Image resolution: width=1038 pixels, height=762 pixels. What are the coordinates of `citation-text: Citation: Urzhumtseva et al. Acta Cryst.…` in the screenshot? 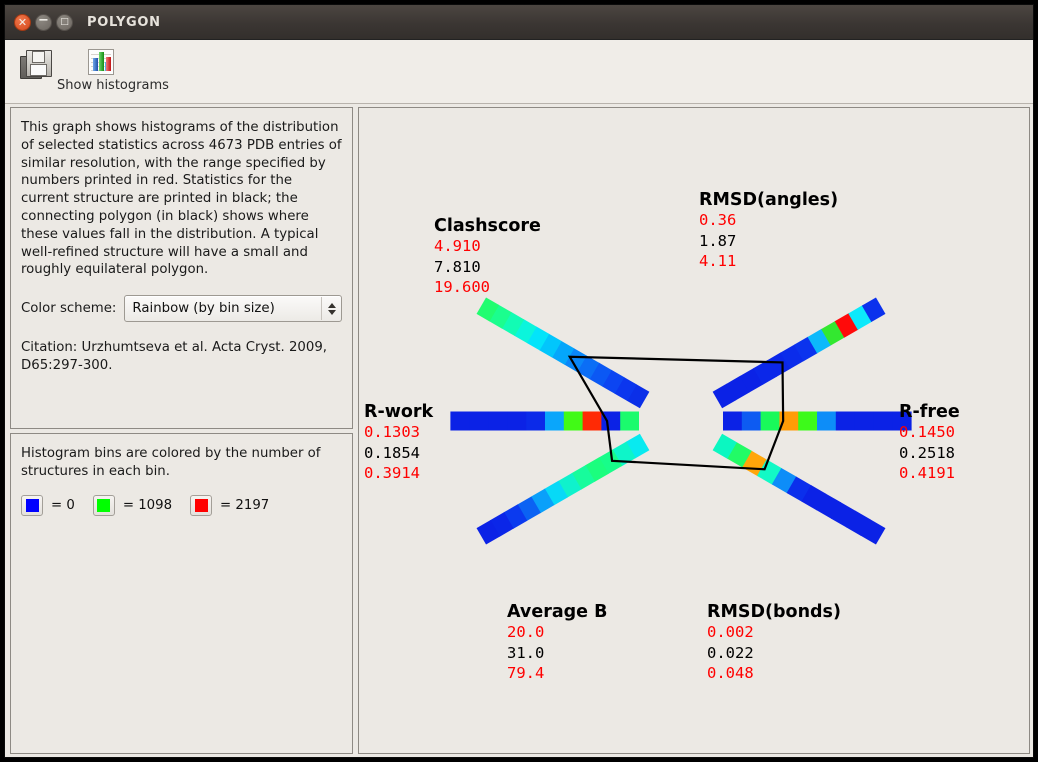 It's located at (174, 356).